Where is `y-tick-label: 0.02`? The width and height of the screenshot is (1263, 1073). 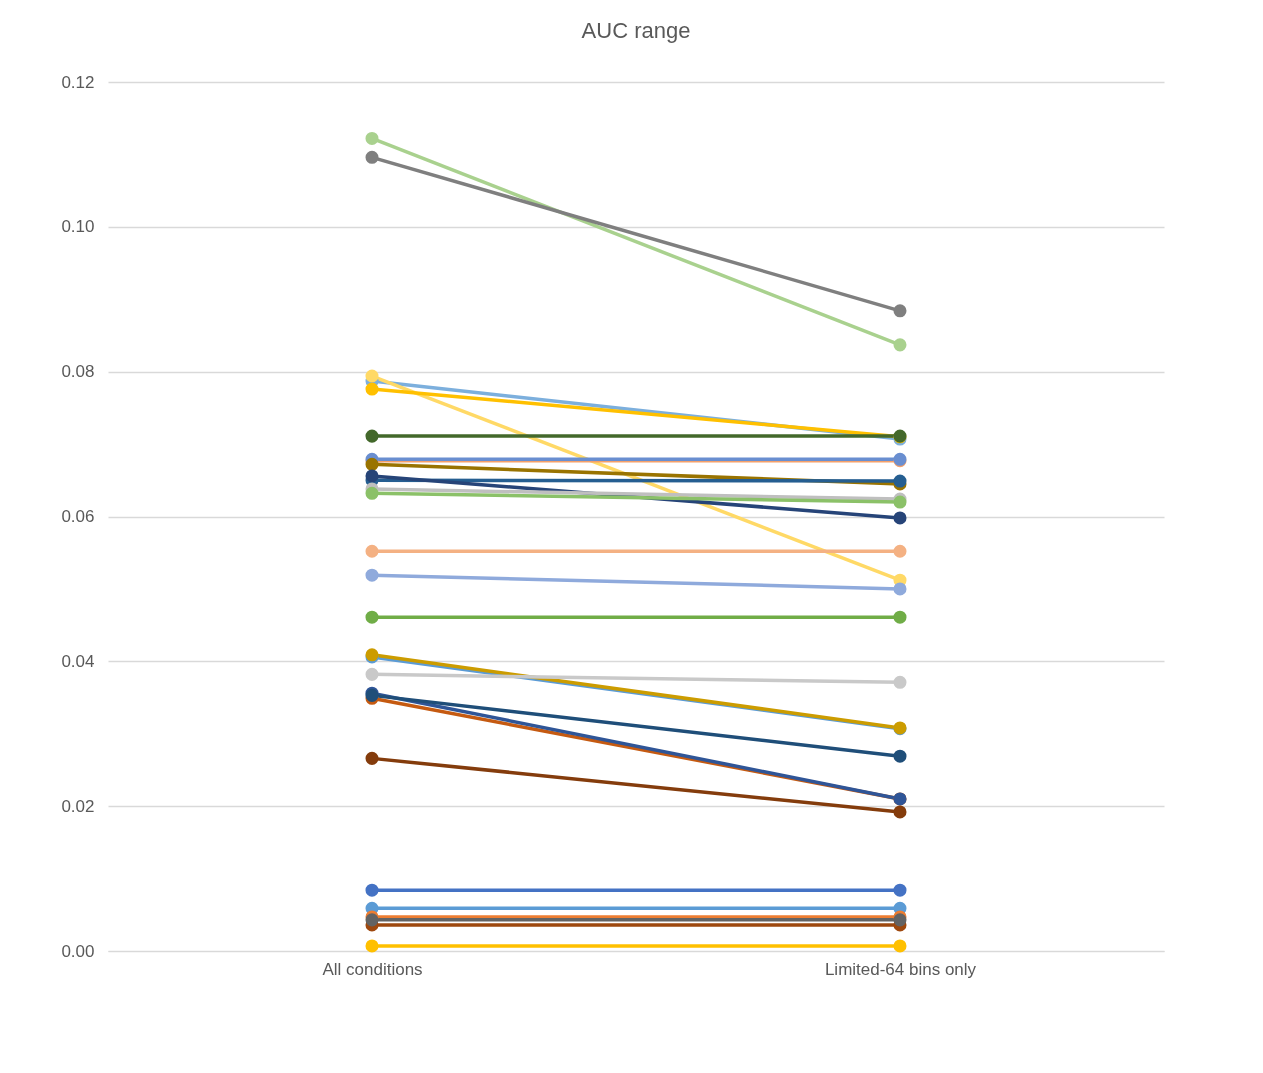 y-tick-label: 0.02 is located at coordinates (78, 806).